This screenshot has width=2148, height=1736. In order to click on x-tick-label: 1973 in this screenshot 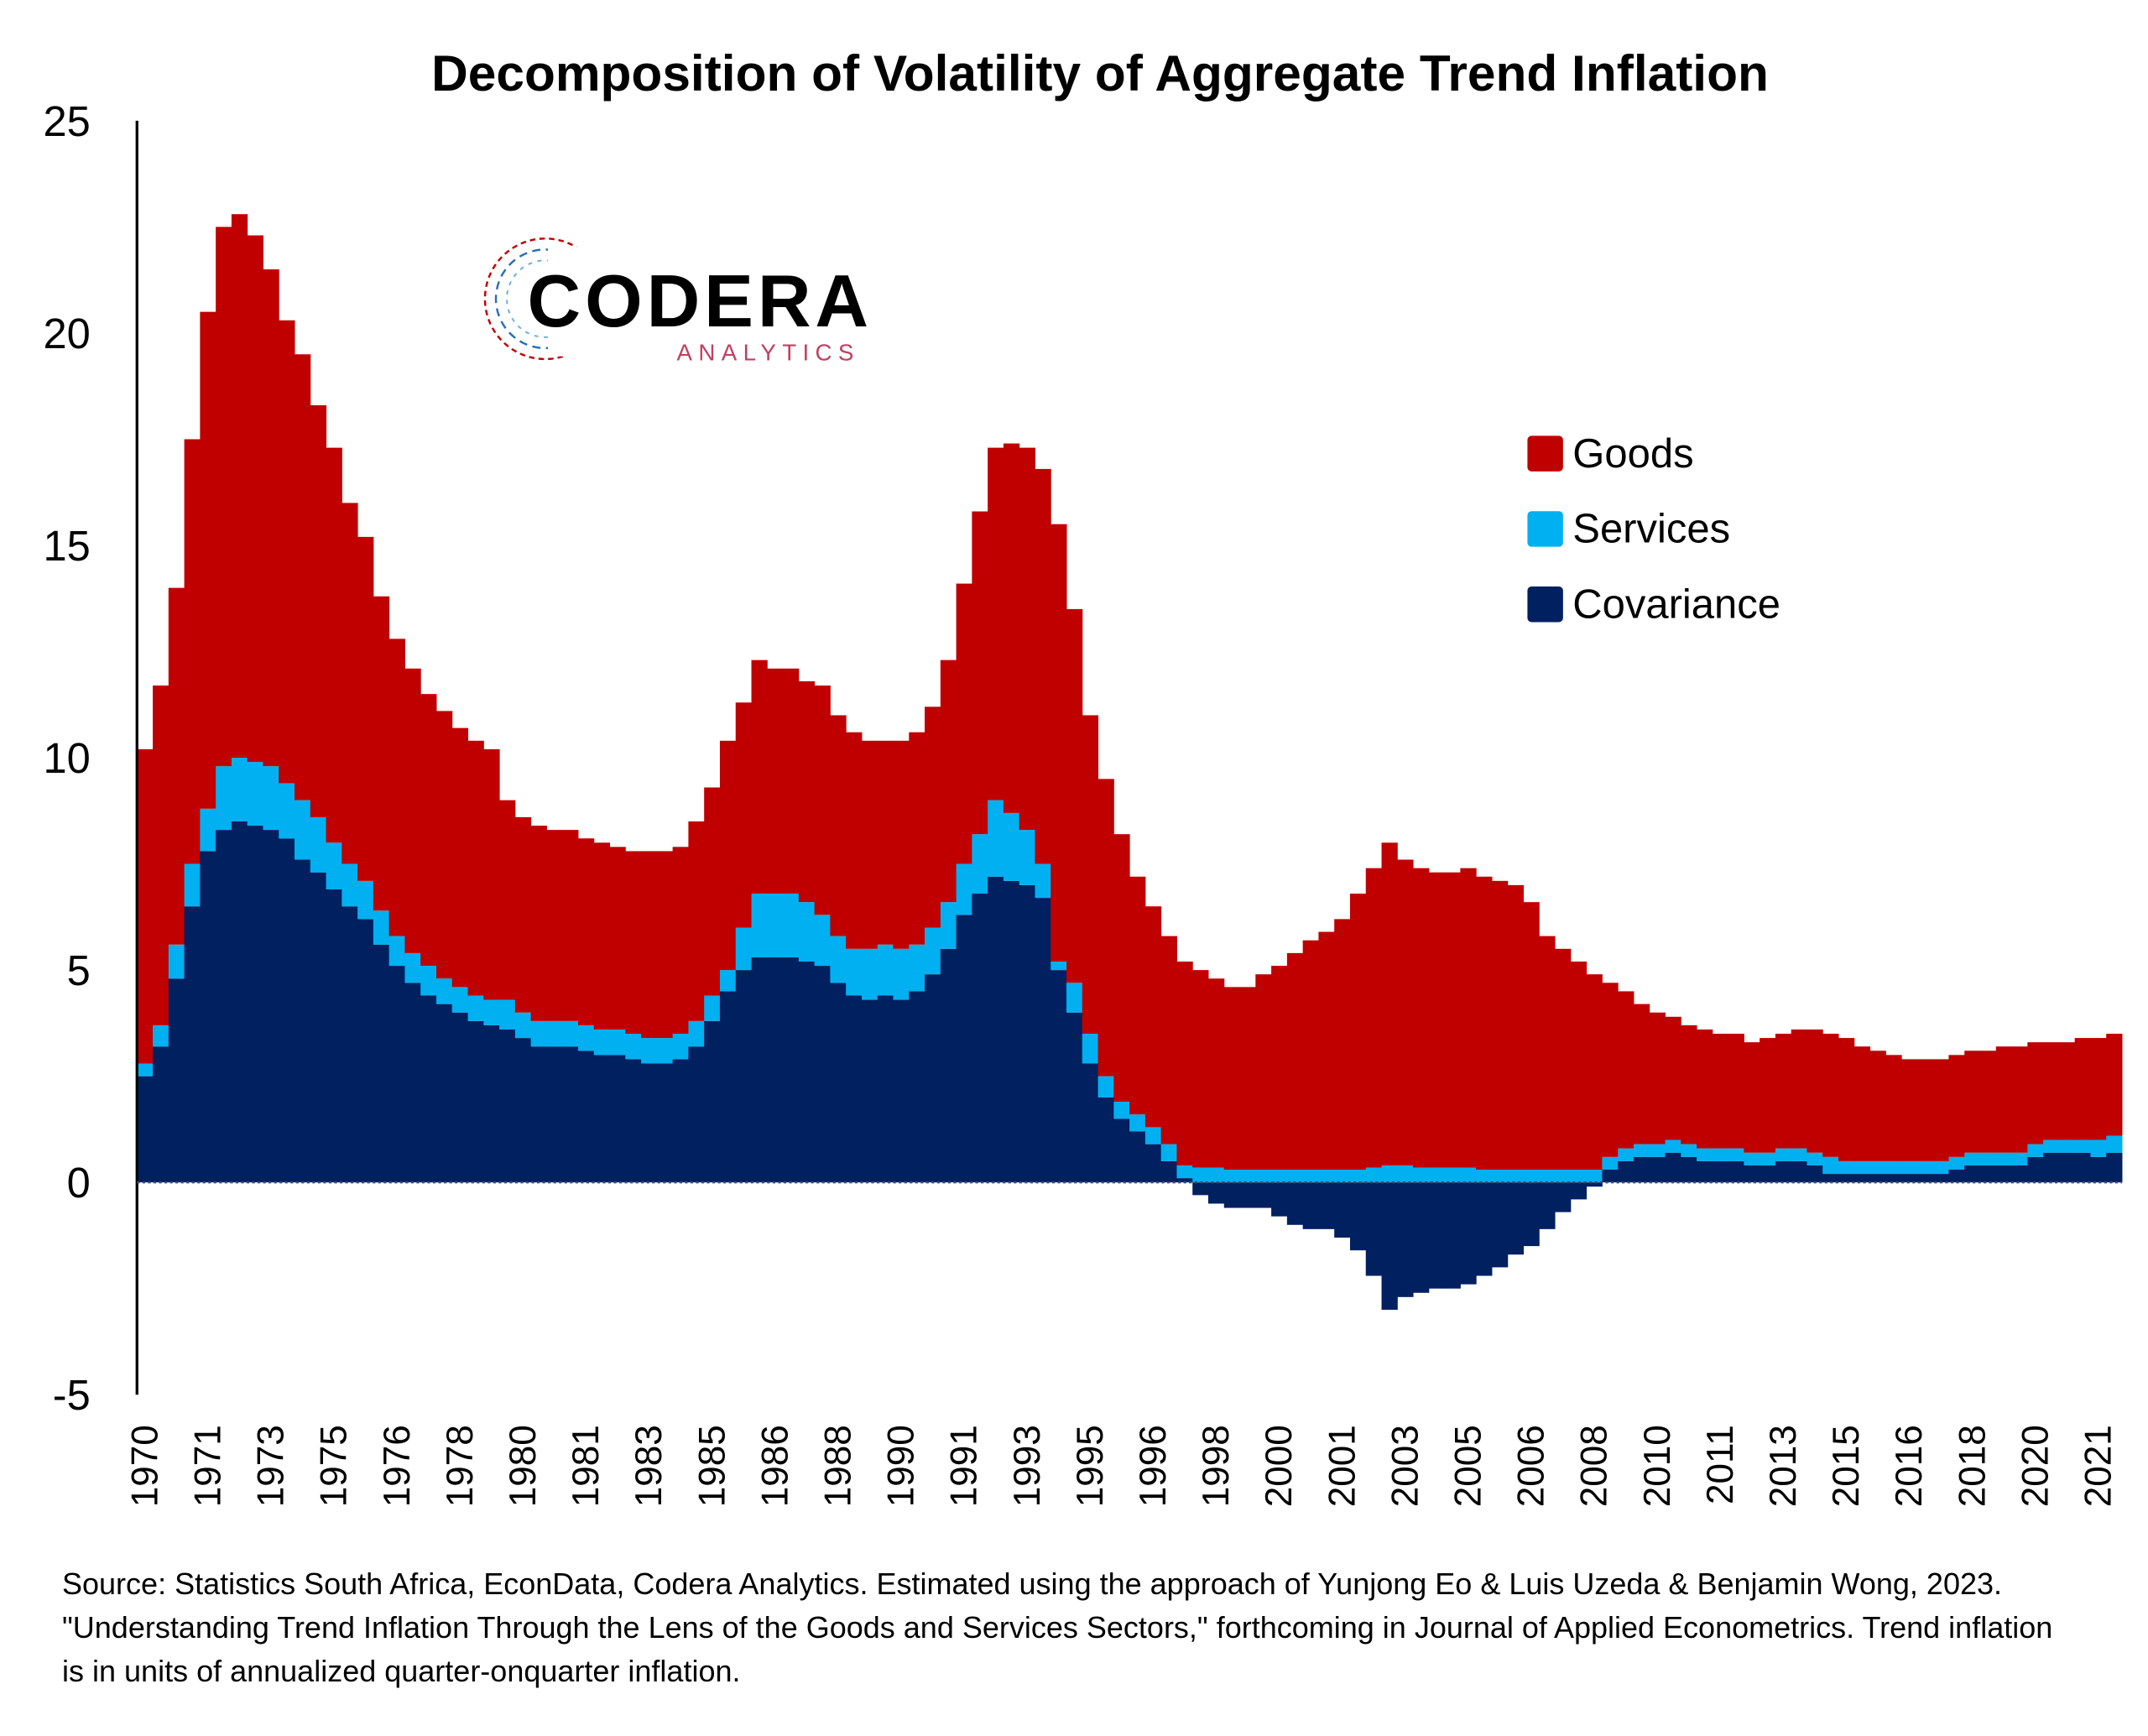, I will do `click(272, 1466)`.